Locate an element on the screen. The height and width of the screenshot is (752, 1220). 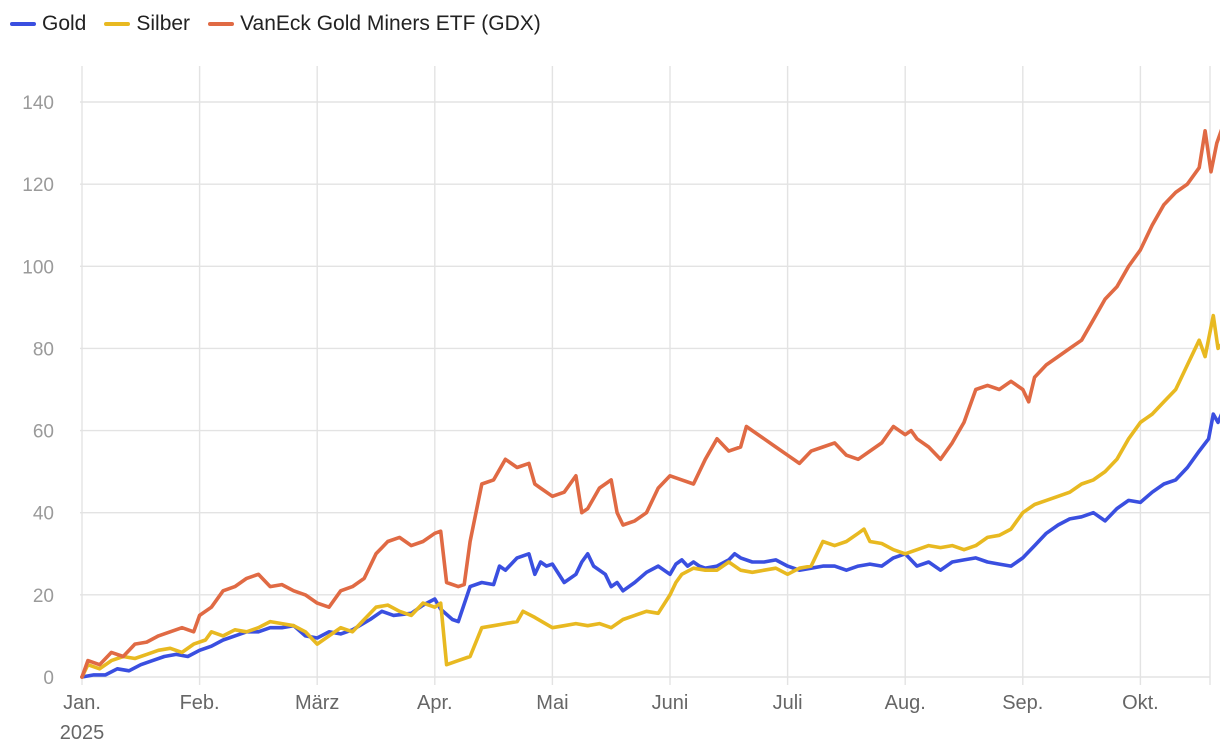
legend-item-gold: Gold is located at coordinates (48, 24).